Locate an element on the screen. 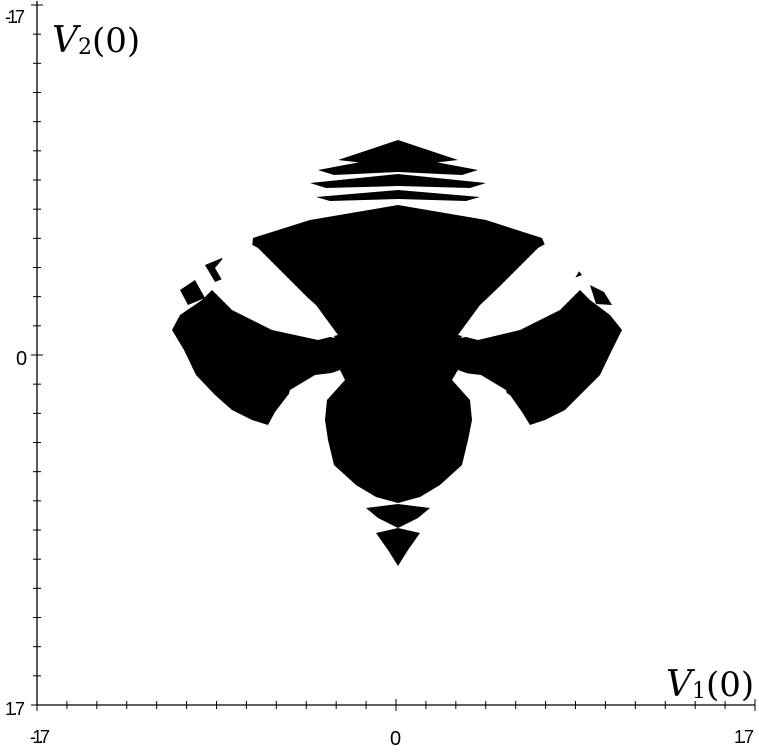 The height and width of the screenshot is (753, 759). x-axis-title-sub: 1 is located at coordinates (699, 691).